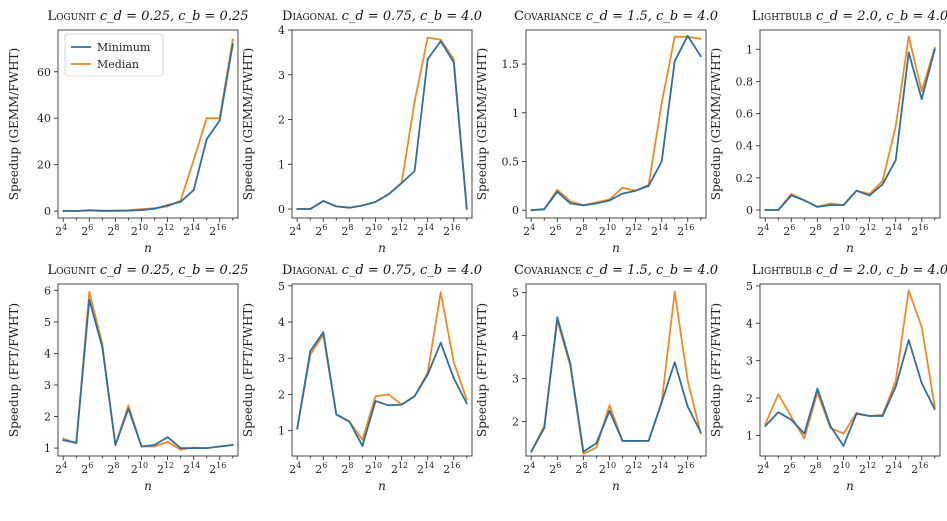 Image resolution: width=947 pixels, height=521 pixels. I want to click on chart-title-params: c_d = 0.25, c_b = 0.25, so click(174, 270).